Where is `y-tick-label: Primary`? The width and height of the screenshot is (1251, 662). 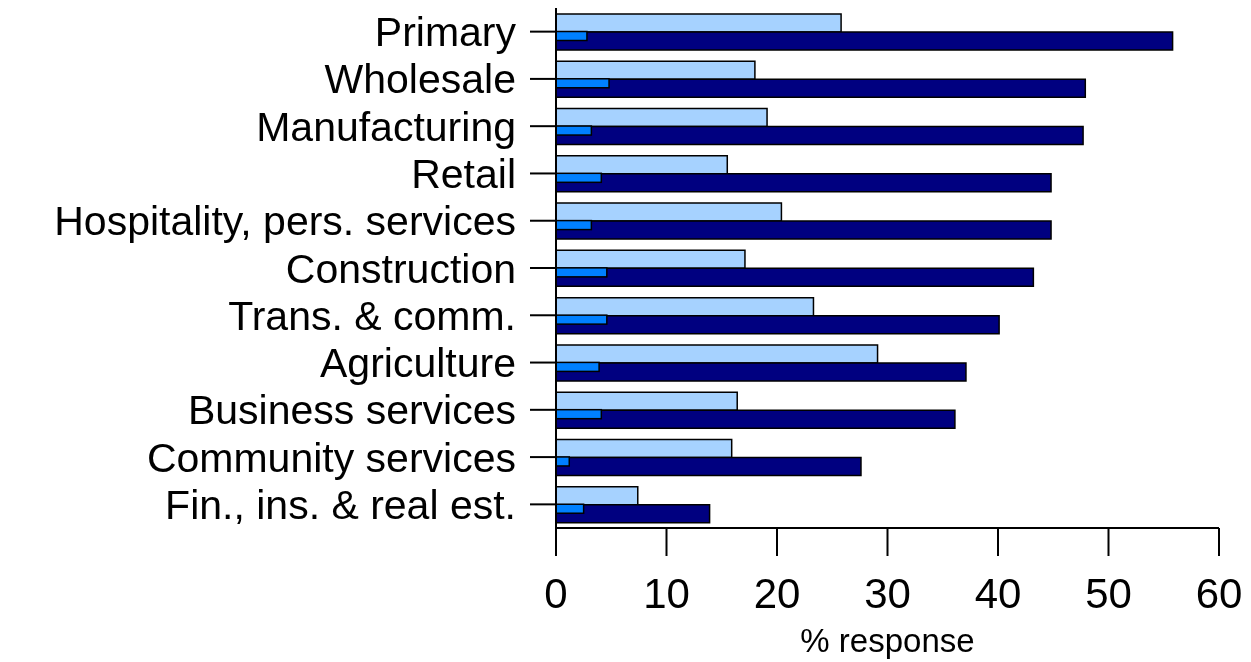
y-tick-label: Primary is located at coordinates (445, 32).